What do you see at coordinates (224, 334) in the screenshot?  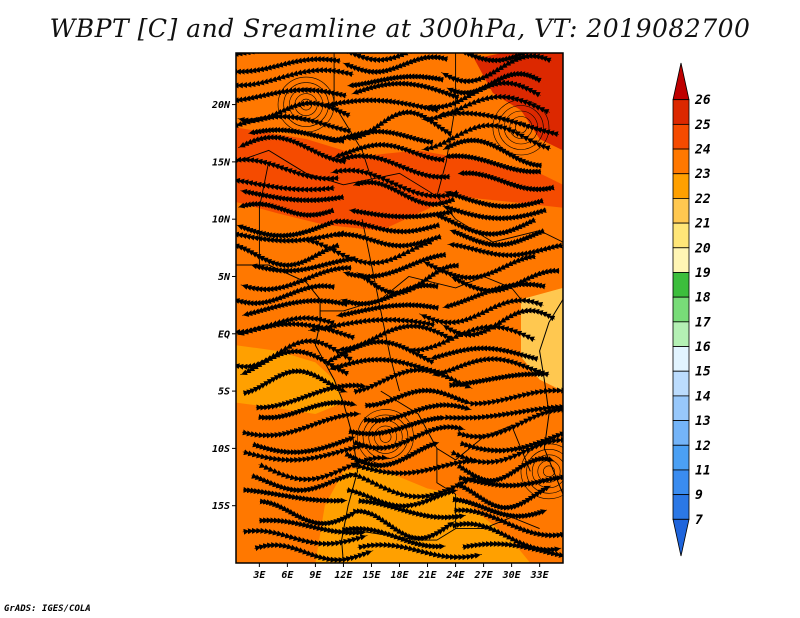 I see `y-tick-label: EQ` at bounding box center [224, 334].